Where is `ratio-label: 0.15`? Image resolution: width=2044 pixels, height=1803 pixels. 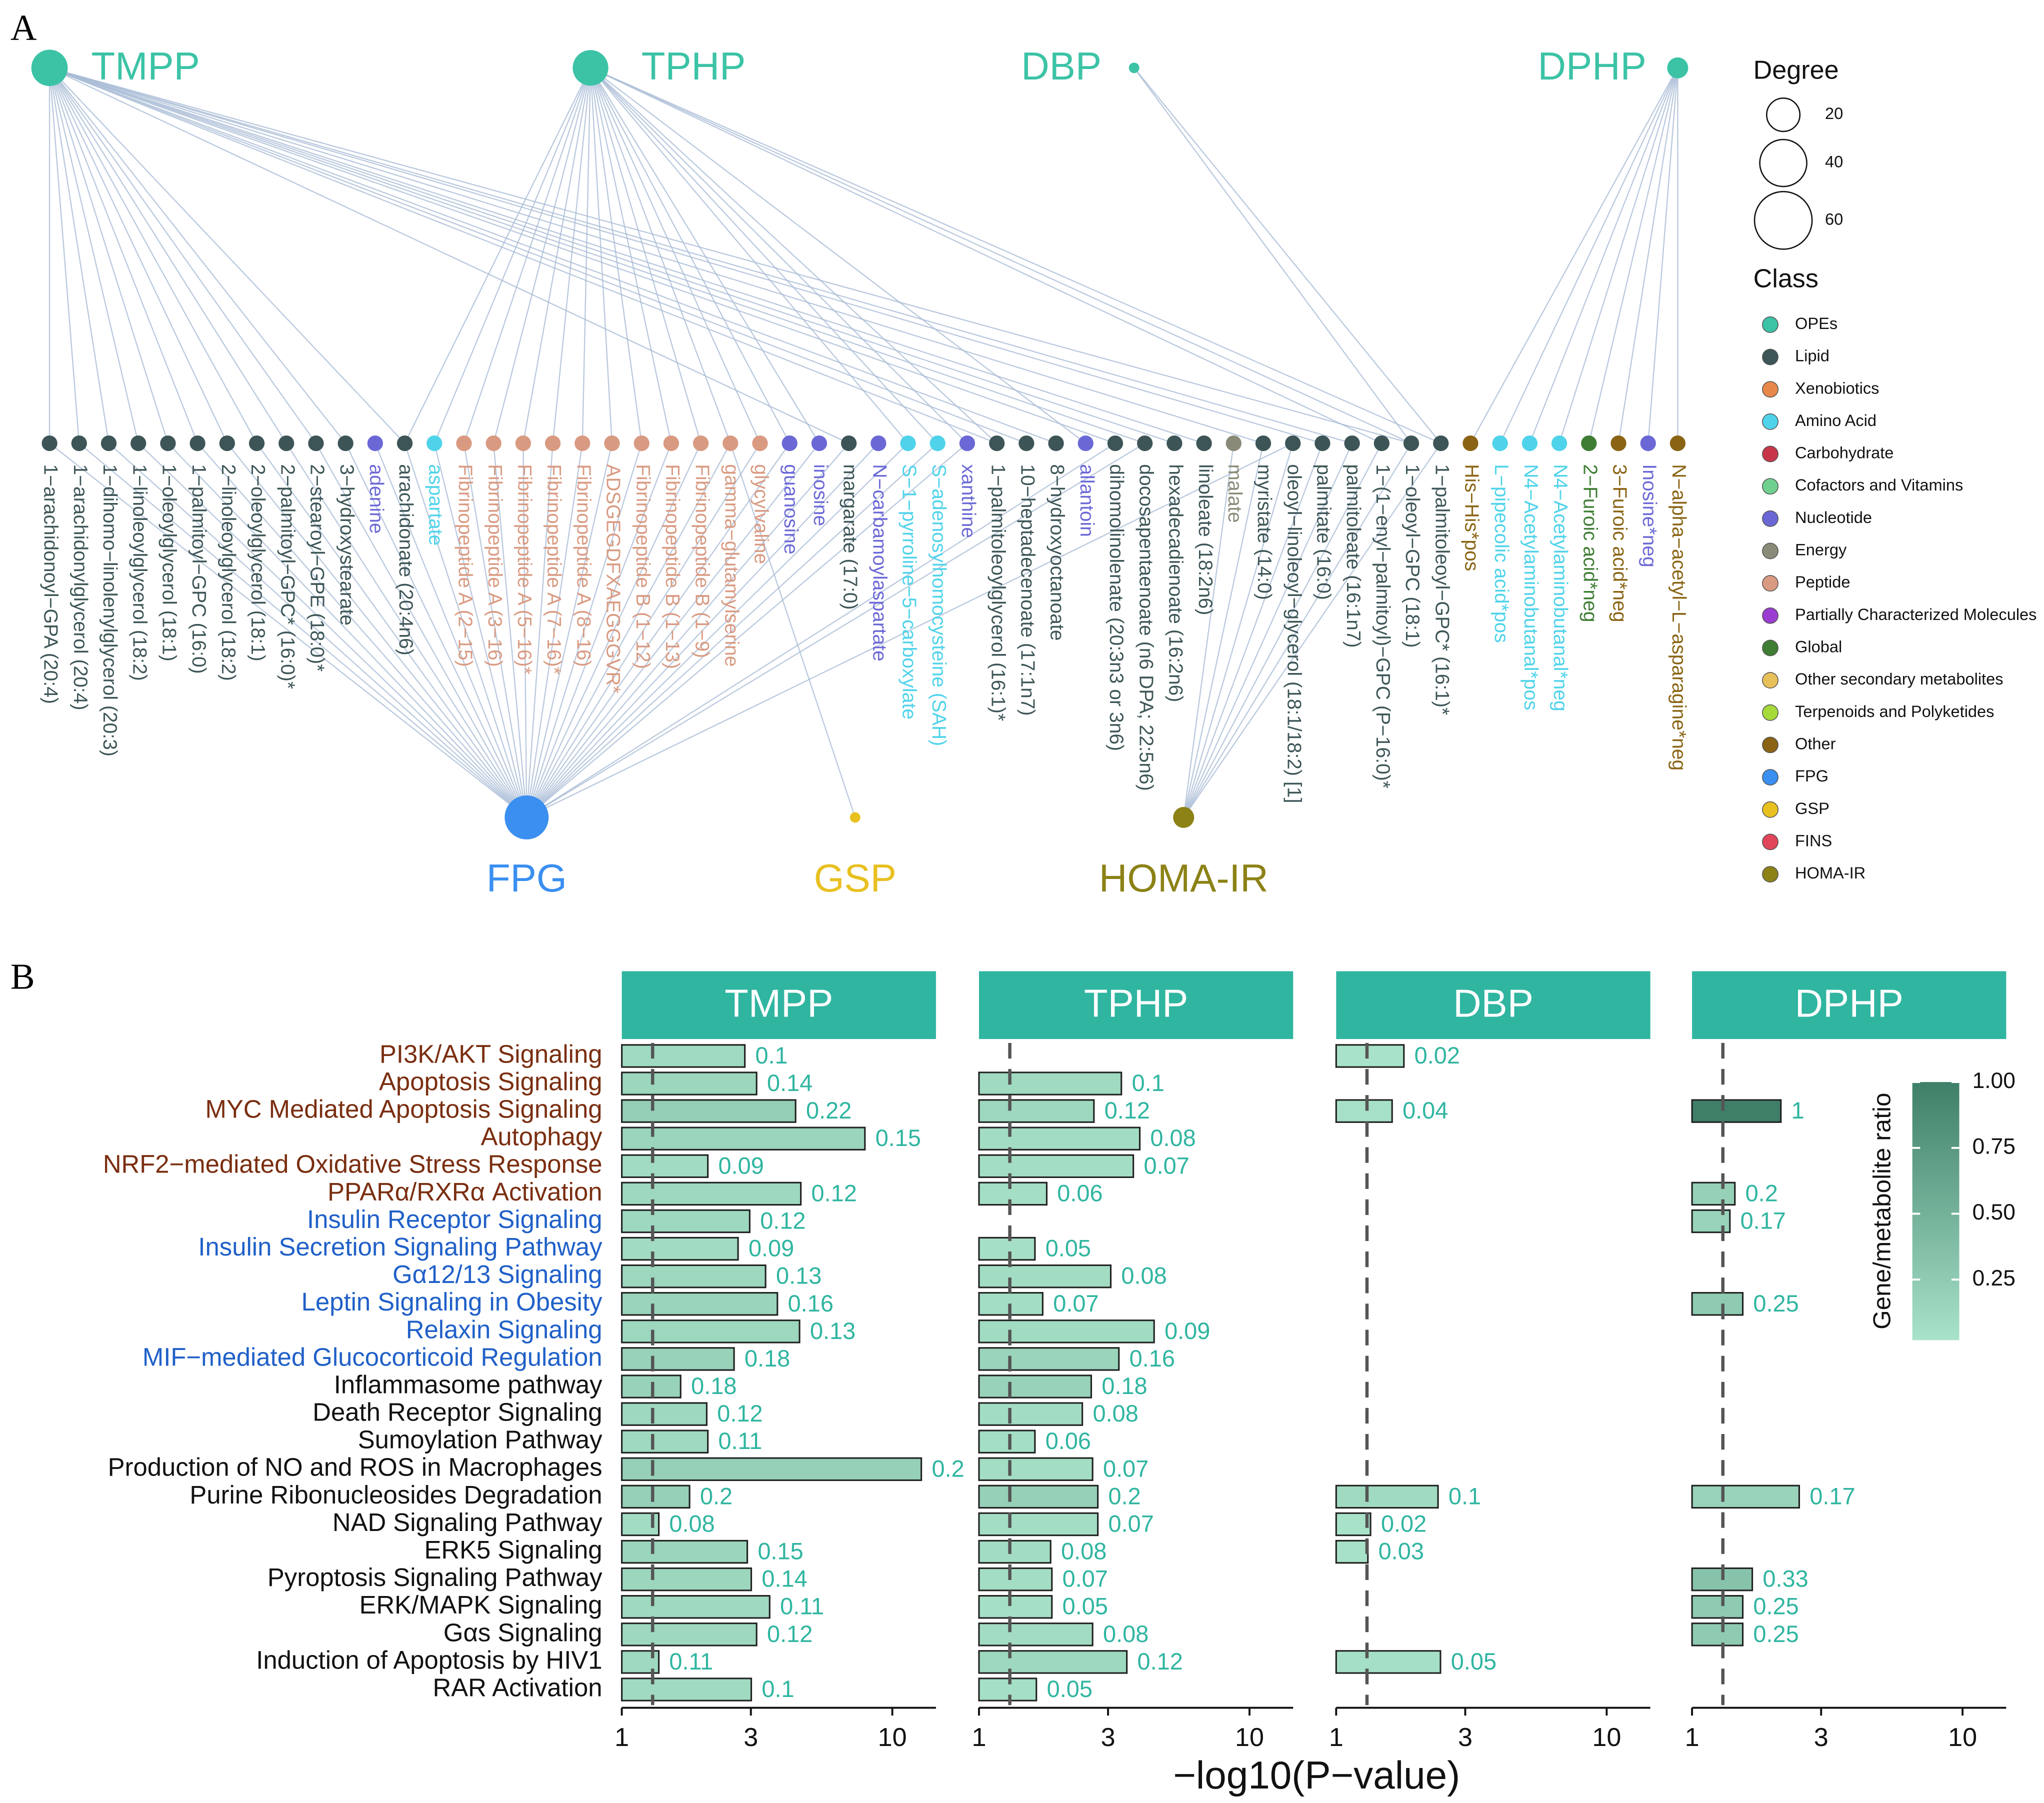
ratio-label: 0.15 is located at coordinates (898, 1138).